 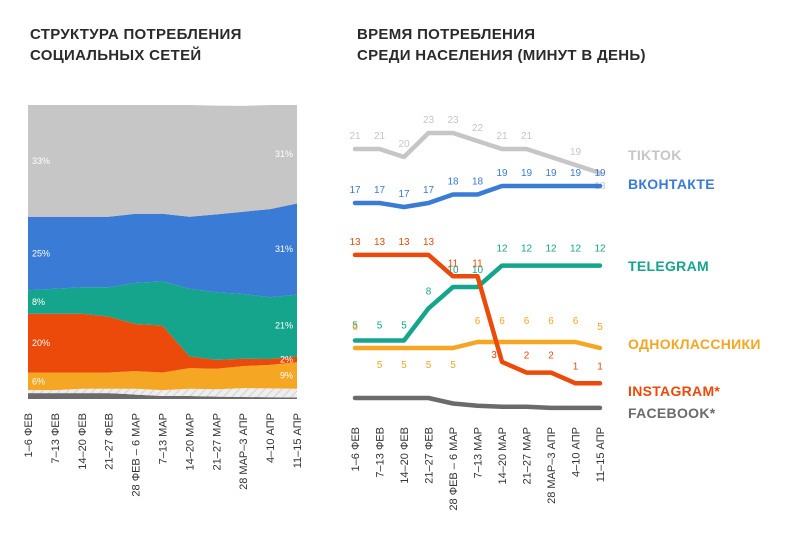 I want to click on line-x-tick-label: 28 МАР–3 АПР, so click(x=552, y=465).